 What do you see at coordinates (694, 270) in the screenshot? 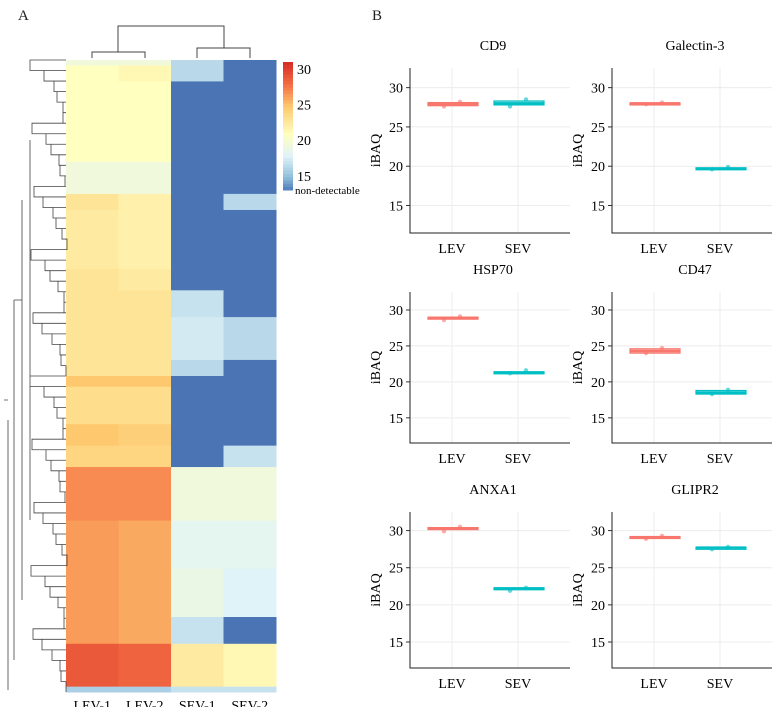
I see `panel-title: CD47` at bounding box center [694, 270].